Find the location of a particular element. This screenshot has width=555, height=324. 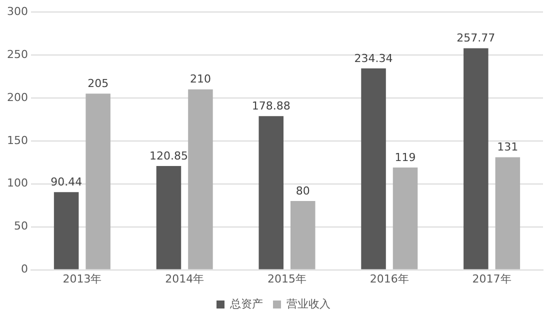

data-label: 90.44 is located at coordinates (66, 181).